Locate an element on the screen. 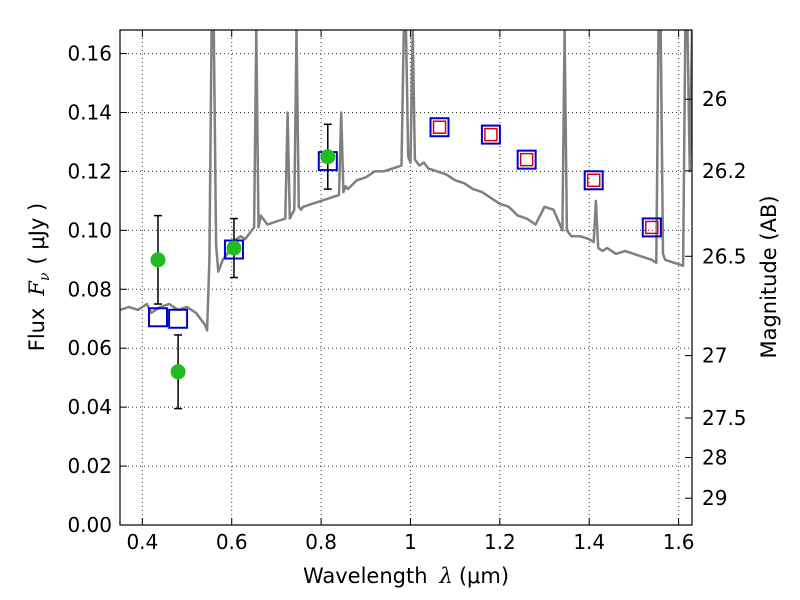 The height and width of the screenshot is (600, 800). x-tick-label: 0.4 is located at coordinates (142, 542).